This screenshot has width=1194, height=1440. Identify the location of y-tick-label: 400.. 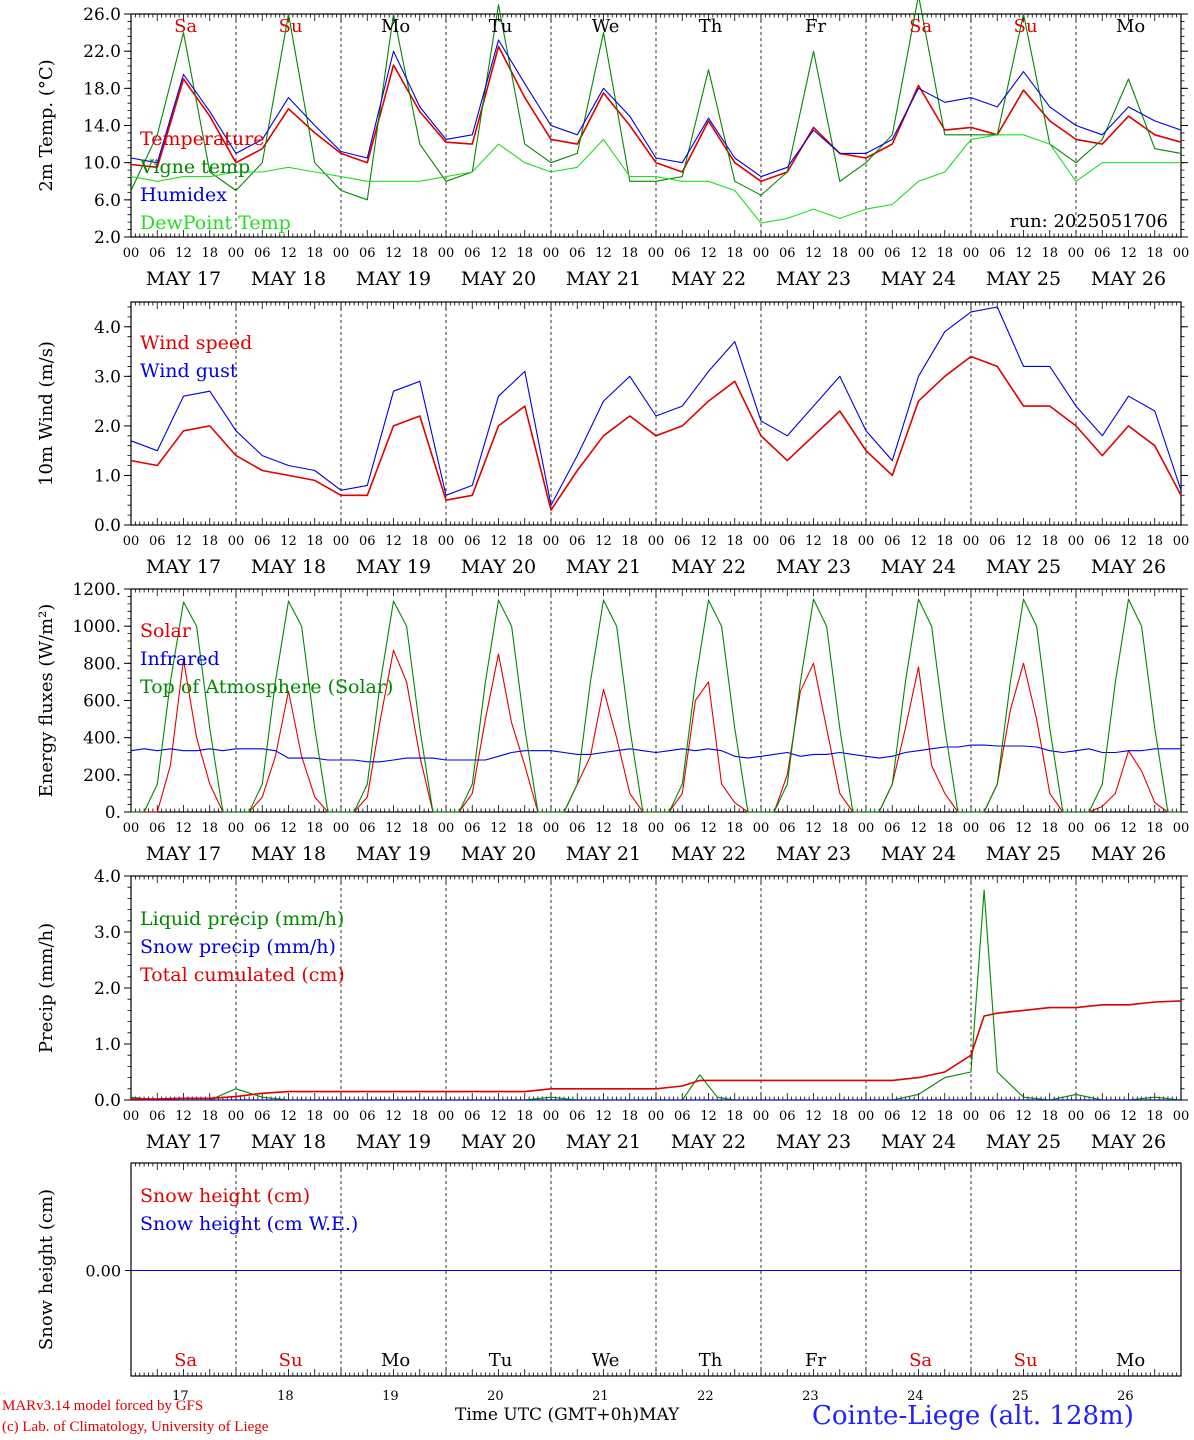
(102, 739).